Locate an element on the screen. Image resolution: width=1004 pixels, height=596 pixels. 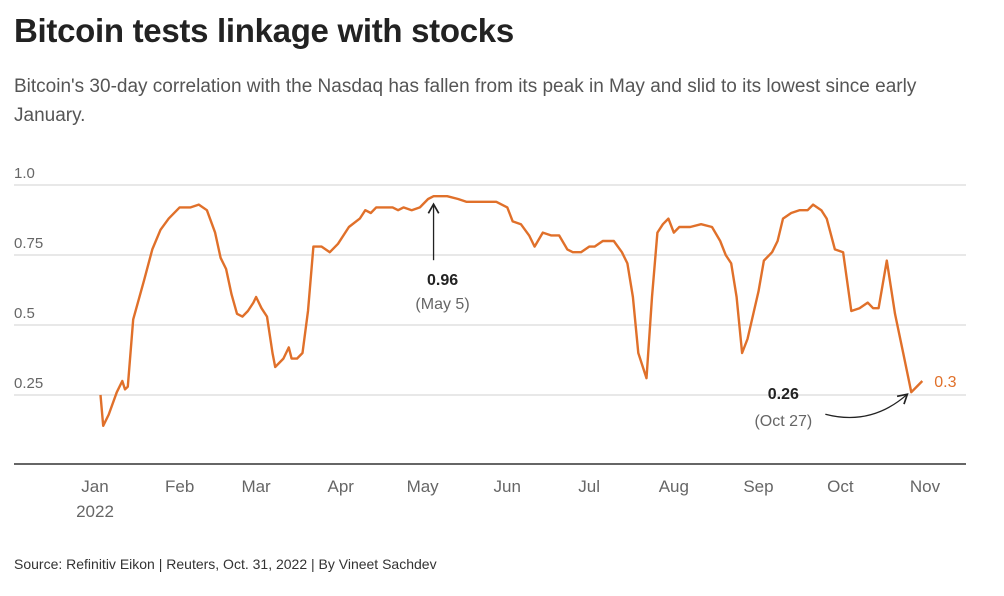
x-tick-label: Oct is located at coordinates (840, 486).